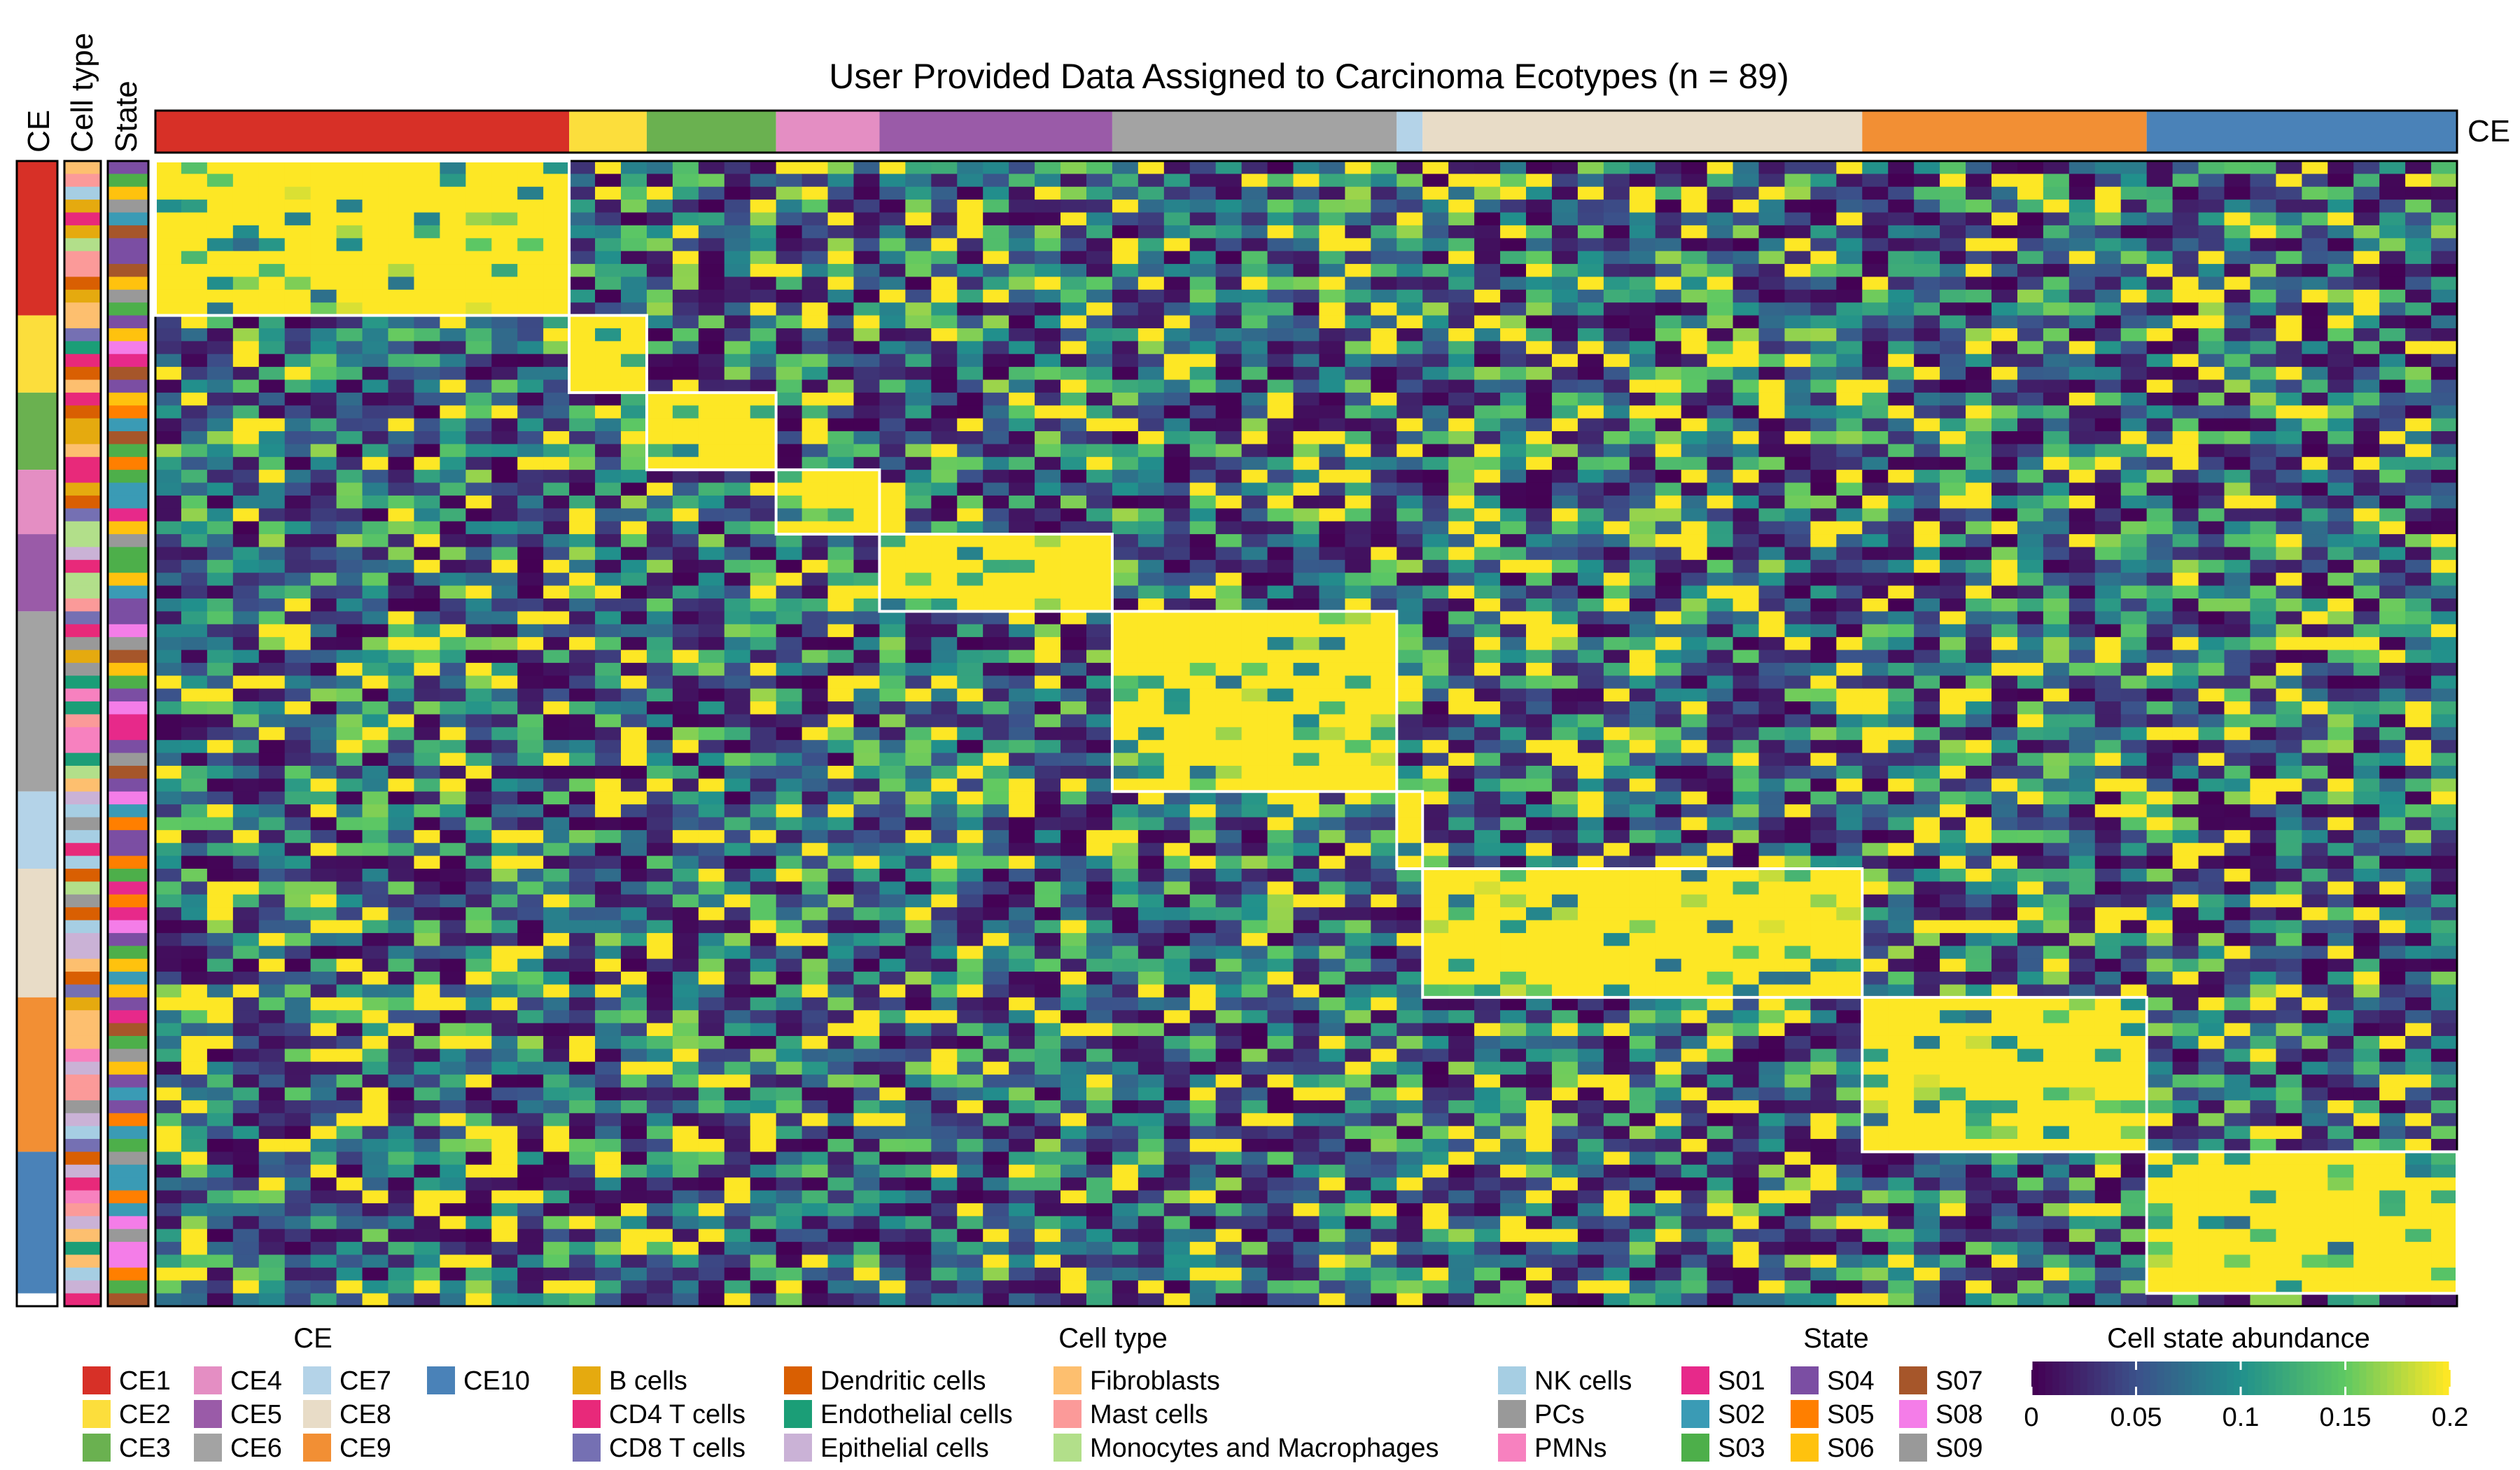 Image resolution: width=2520 pixels, height=1470 pixels. Describe the element at coordinates (608, 132) in the screenshot. I see `column-annotation-segment-ce2` at that location.